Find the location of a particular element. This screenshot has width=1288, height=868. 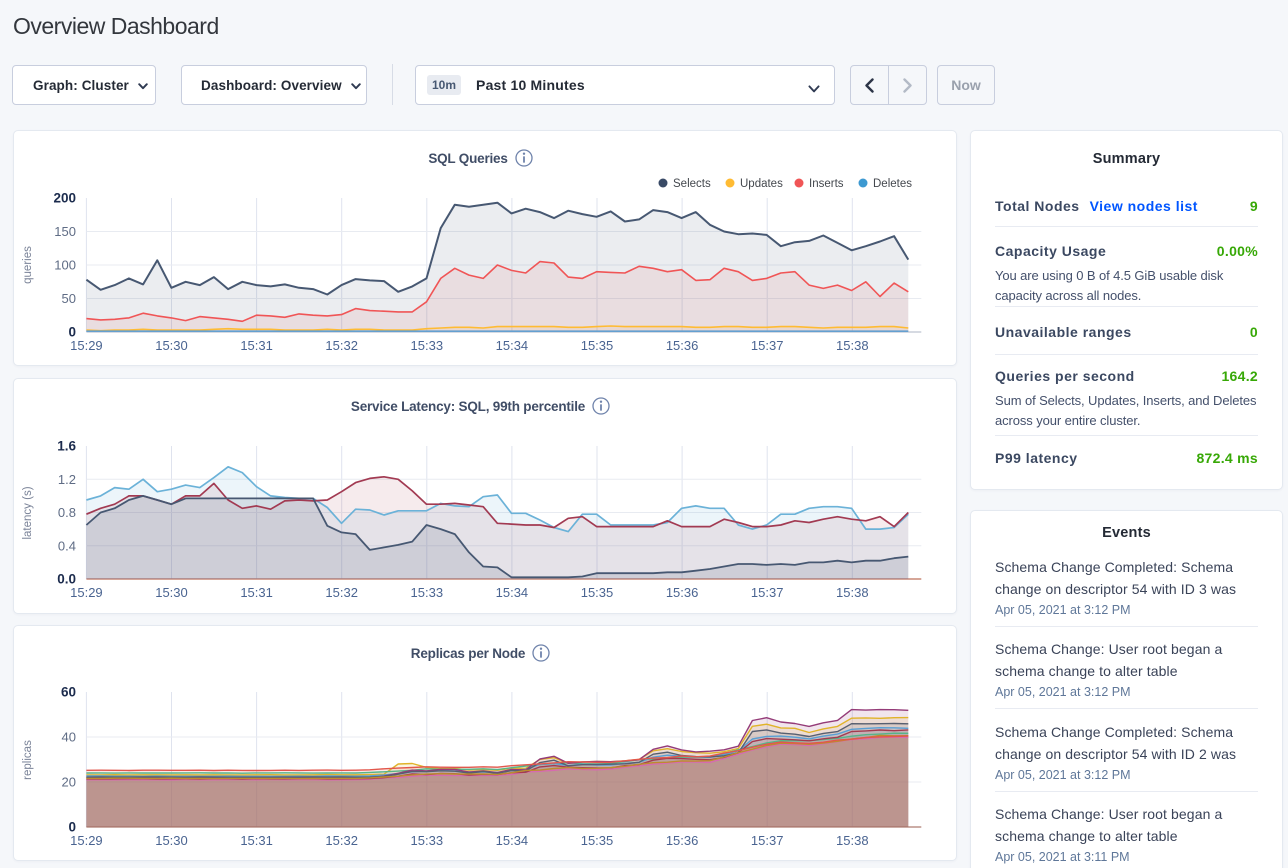

svg-text: queries is located at coordinates (28, 265).